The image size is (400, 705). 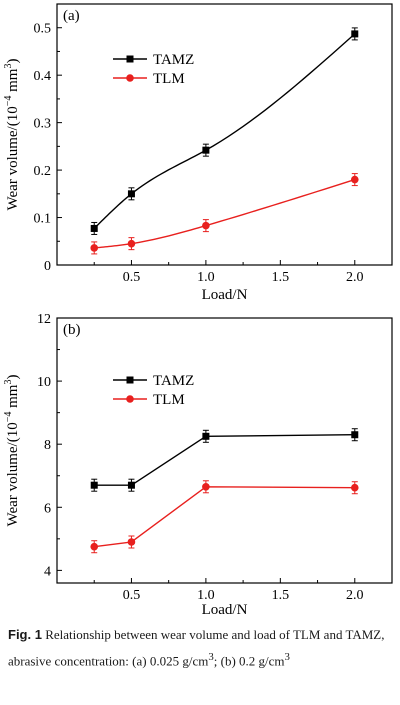 I want to click on y-tick-label: 4, so click(x=47, y=571).